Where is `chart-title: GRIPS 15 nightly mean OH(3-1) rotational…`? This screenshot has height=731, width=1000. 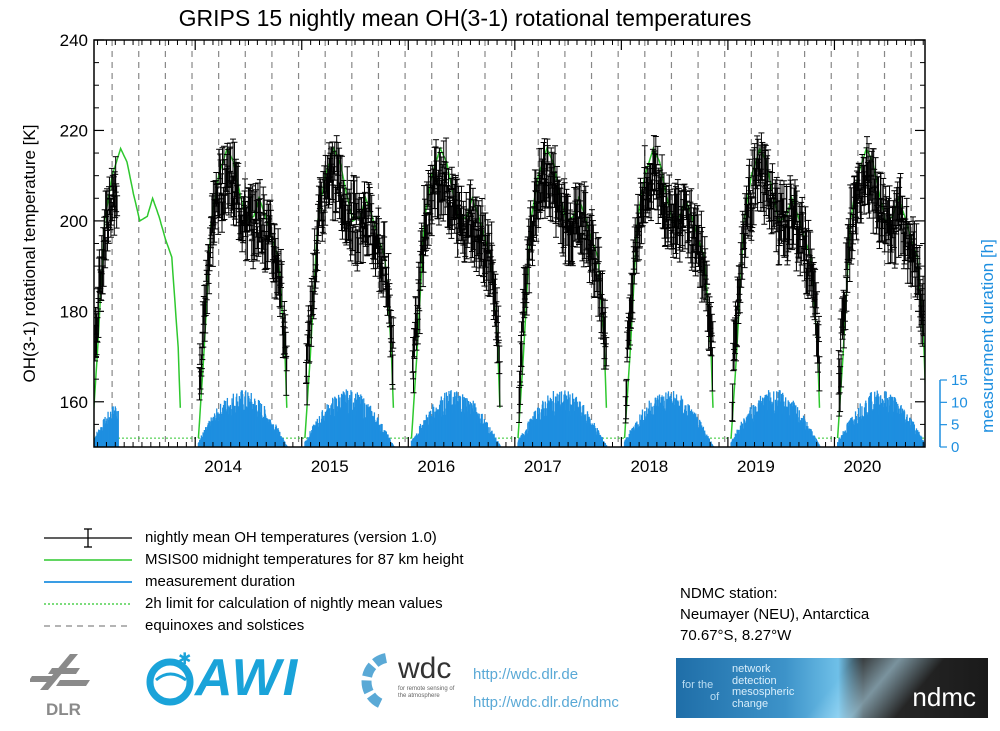
chart-title: GRIPS 15 nightly mean OH(3-1) rotational… is located at coordinates (465, 18).